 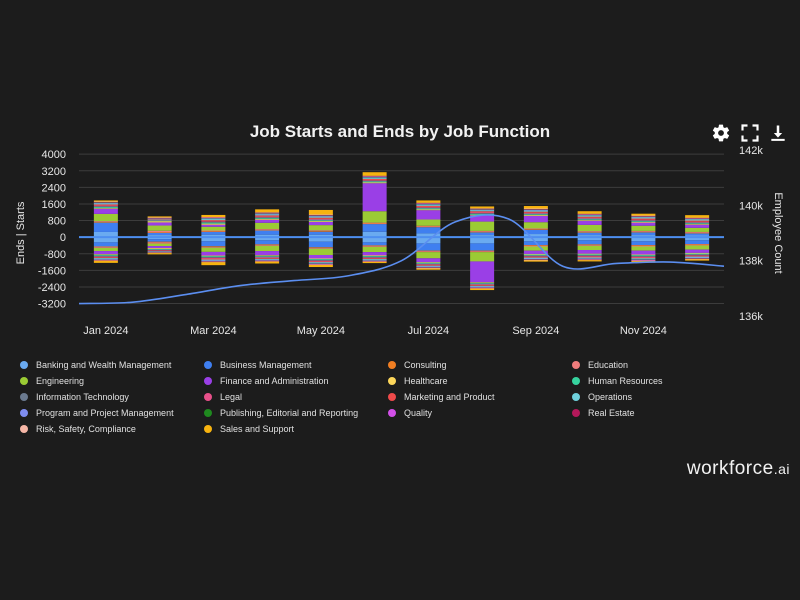 I want to click on legend-item: Healthcare, so click(x=480, y=381).